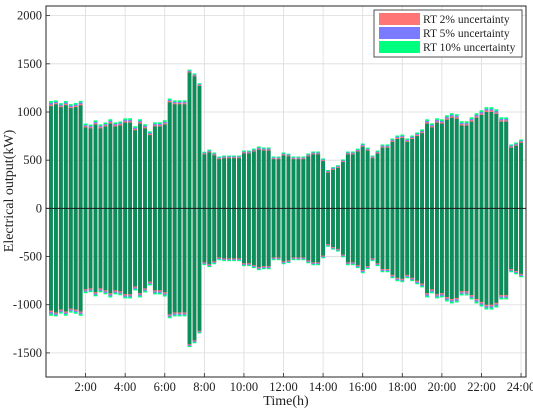 Image resolution: width=533 pixels, height=412 pixels. I want to click on x-tick-label: 10:00, so click(244, 387).